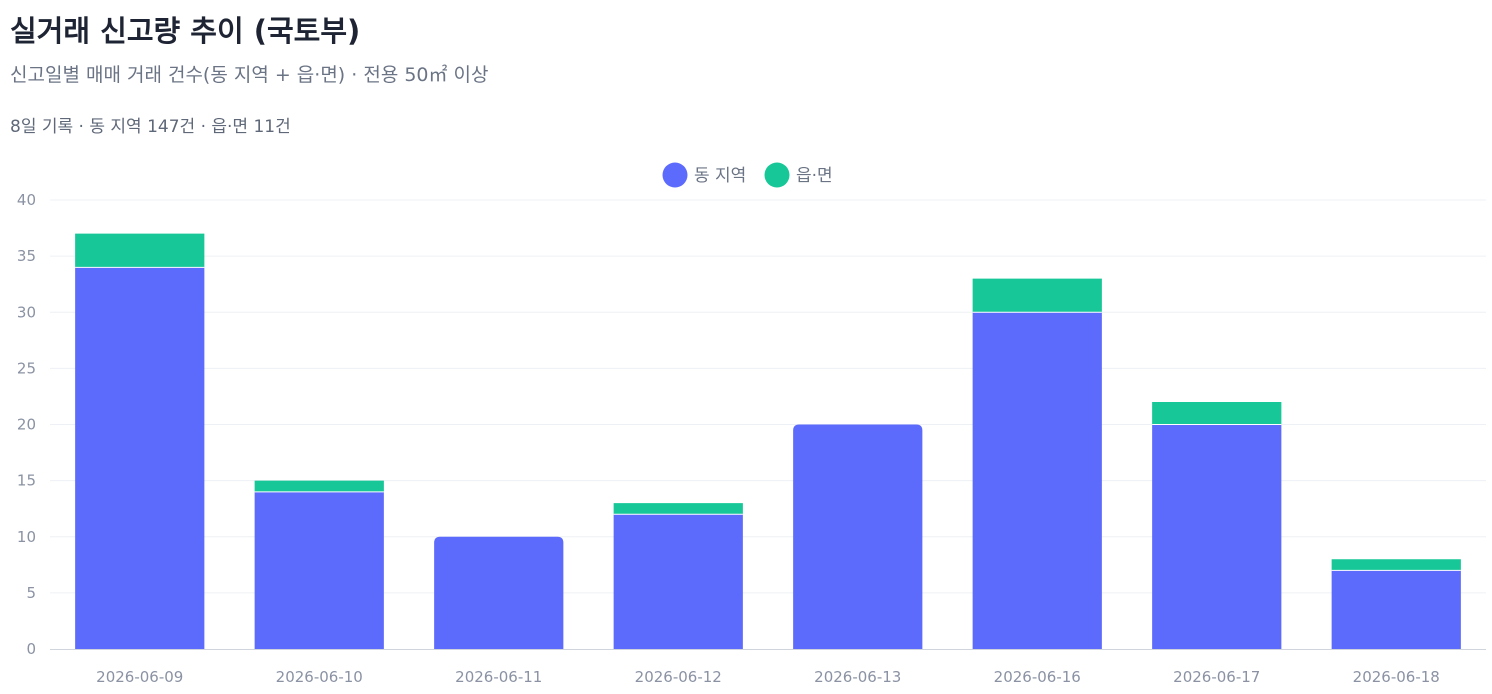 This screenshot has height=694, width=1492. I want to click on x-tick-label: 2026-06-12, so click(678, 677).